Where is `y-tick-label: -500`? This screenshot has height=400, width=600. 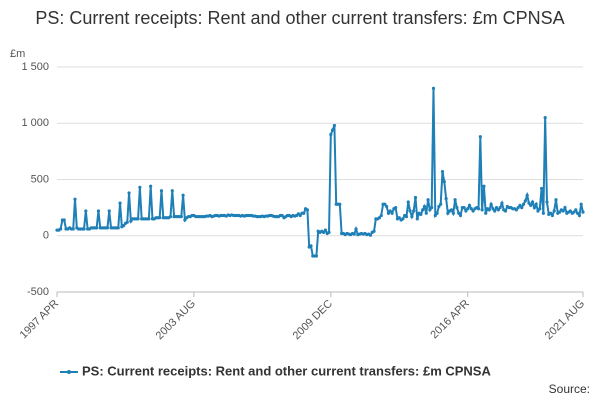
y-tick-label: -500 is located at coordinates (38, 292).